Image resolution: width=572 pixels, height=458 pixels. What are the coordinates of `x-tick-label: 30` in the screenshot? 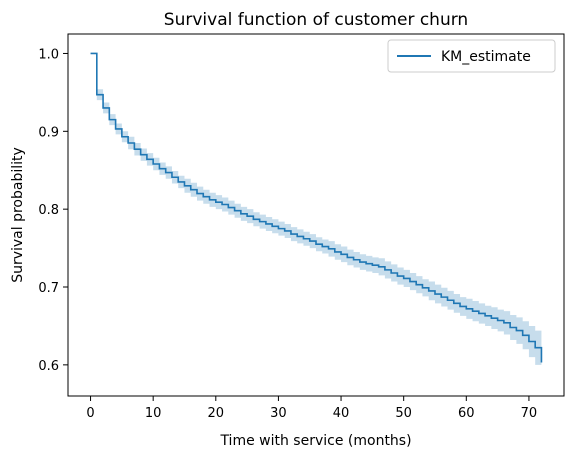 It's located at (278, 413).